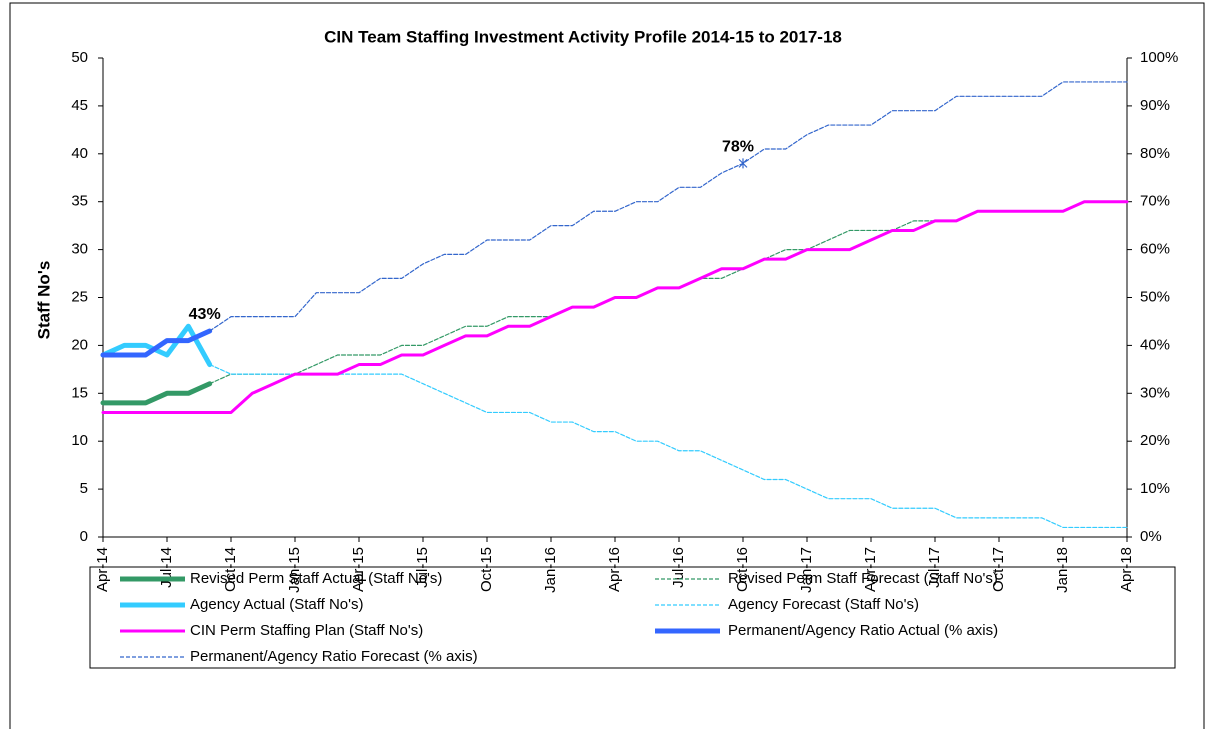 The image size is (1207, 729). I want to click on x-tick-label: Apr-15, so click(358, 569).